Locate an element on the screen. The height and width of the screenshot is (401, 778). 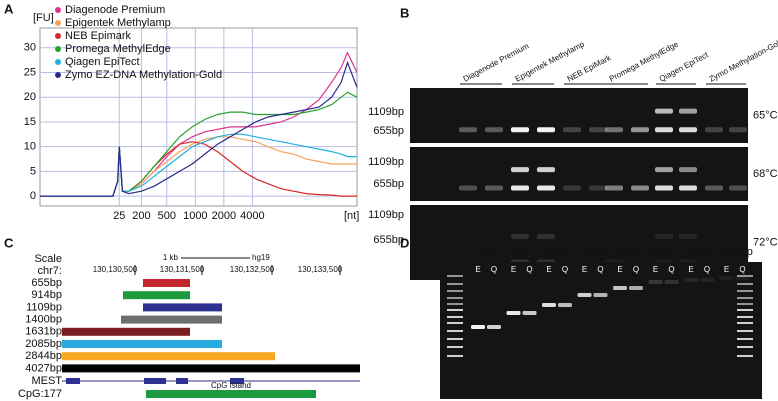
size-label: 655bp is located at coordinates (388, 131).